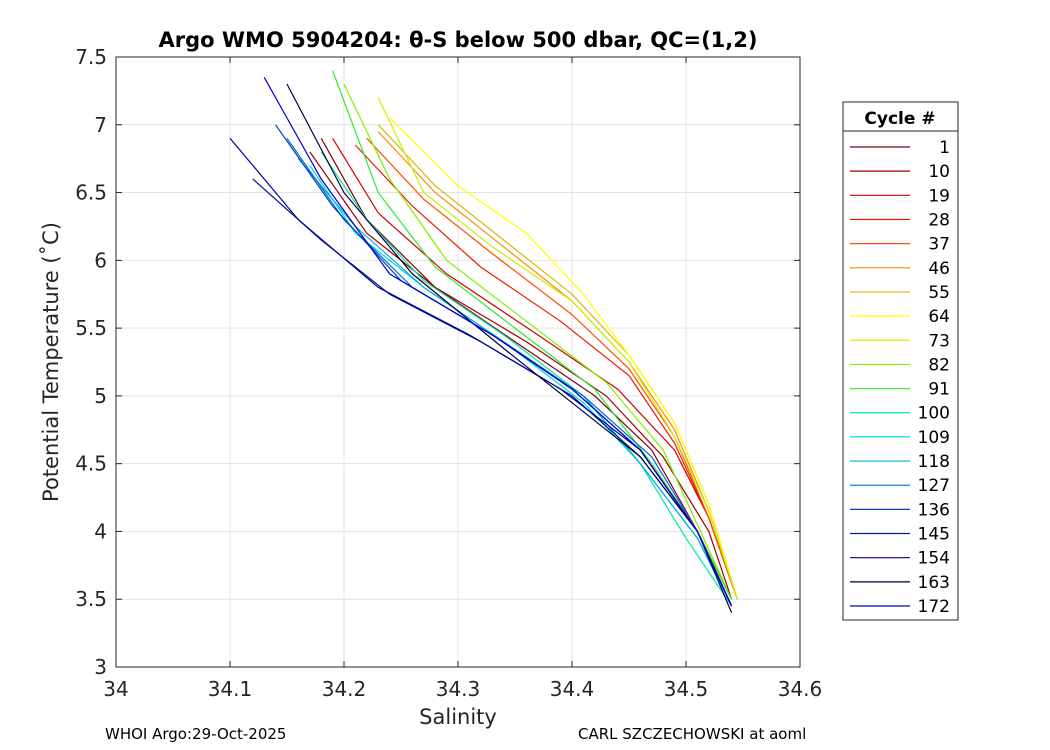 Image resolution: width=1050 pixels, height=750 pixels. What do you see at coordinates (934, 510) in the screenshot?
I see `legend-label-cycle-136: 136` at bounding box center [934, 510].